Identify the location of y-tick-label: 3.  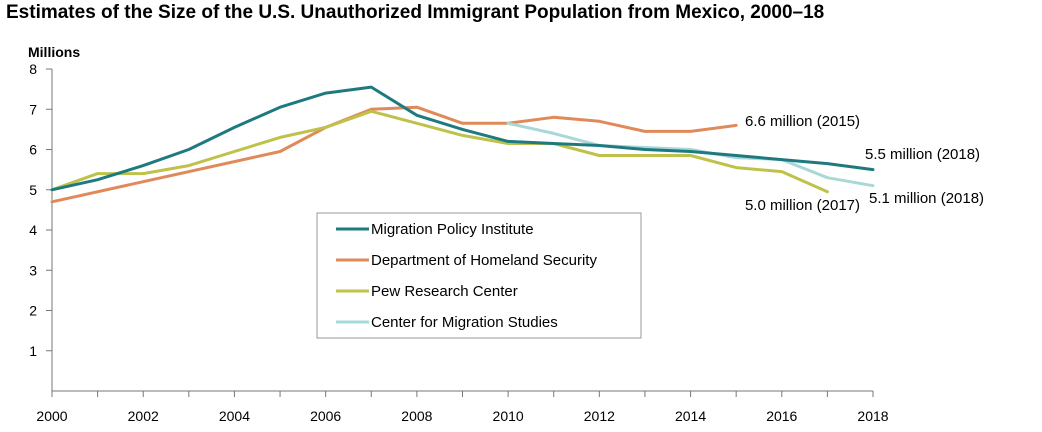
(33, 270).